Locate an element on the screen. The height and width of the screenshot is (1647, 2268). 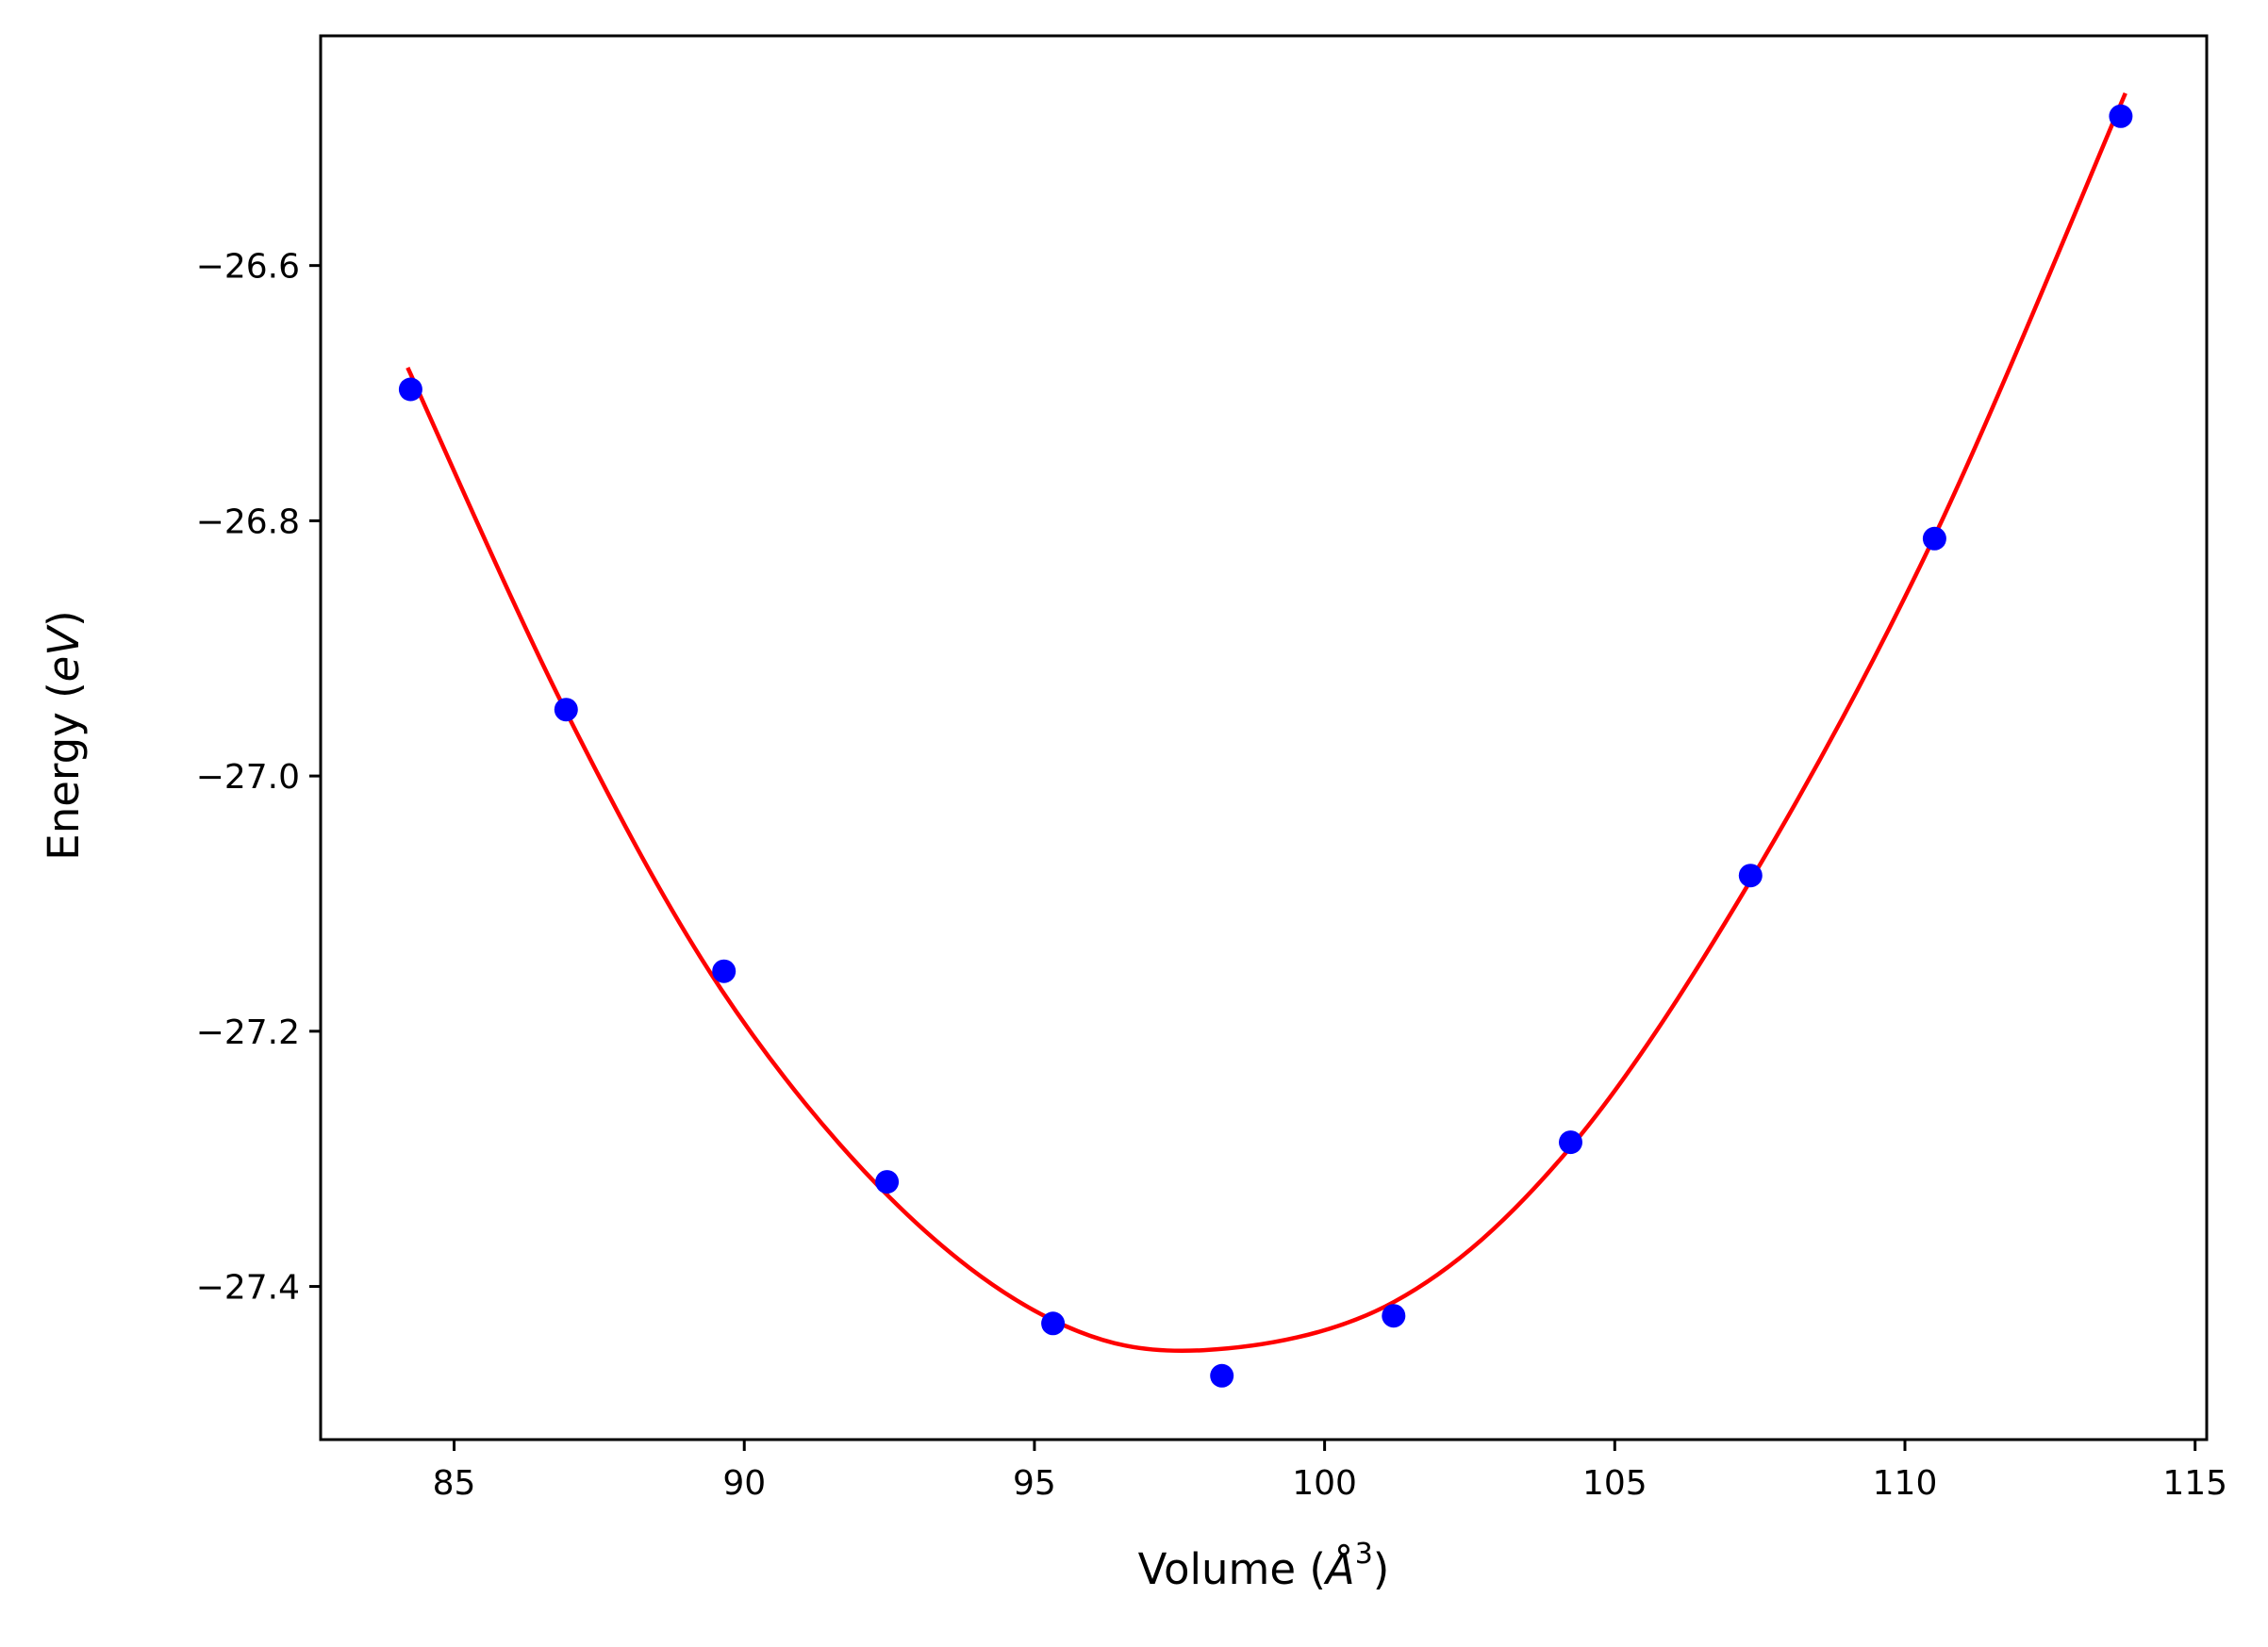
x-tick-label: 95 is located at coordinates (1035, 1483).